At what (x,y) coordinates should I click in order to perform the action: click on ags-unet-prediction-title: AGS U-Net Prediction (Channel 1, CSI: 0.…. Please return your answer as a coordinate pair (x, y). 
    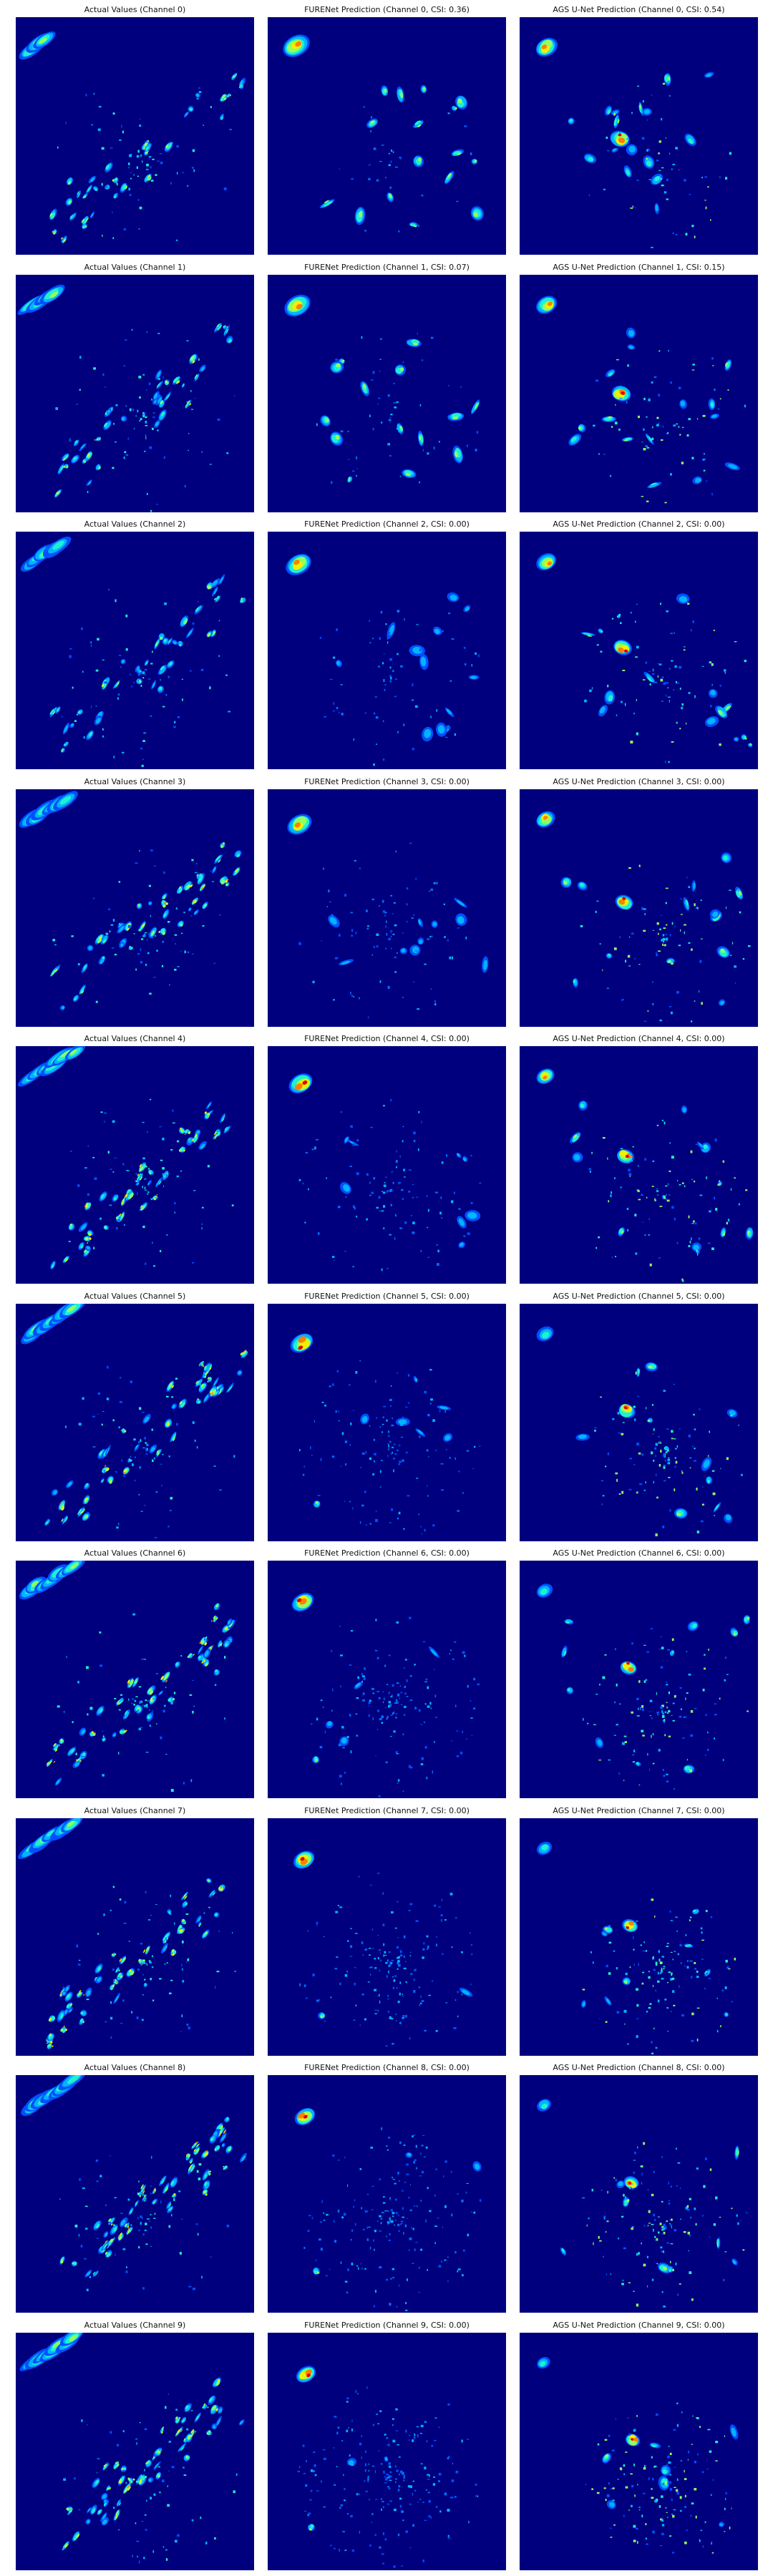
    Looking at the image, I should click on (639, 267).